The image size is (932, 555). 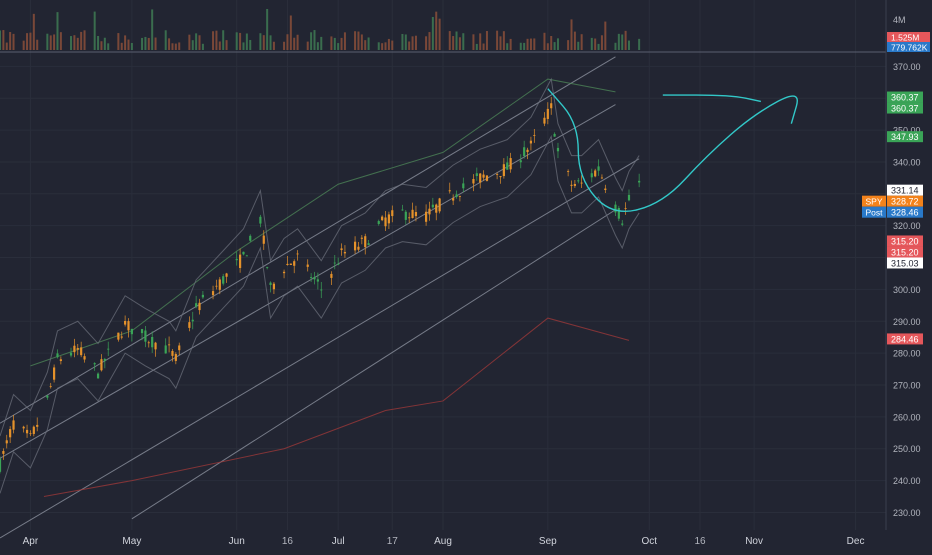 I want to click on x-tick-label: Nov, so click(x=754, y=541).